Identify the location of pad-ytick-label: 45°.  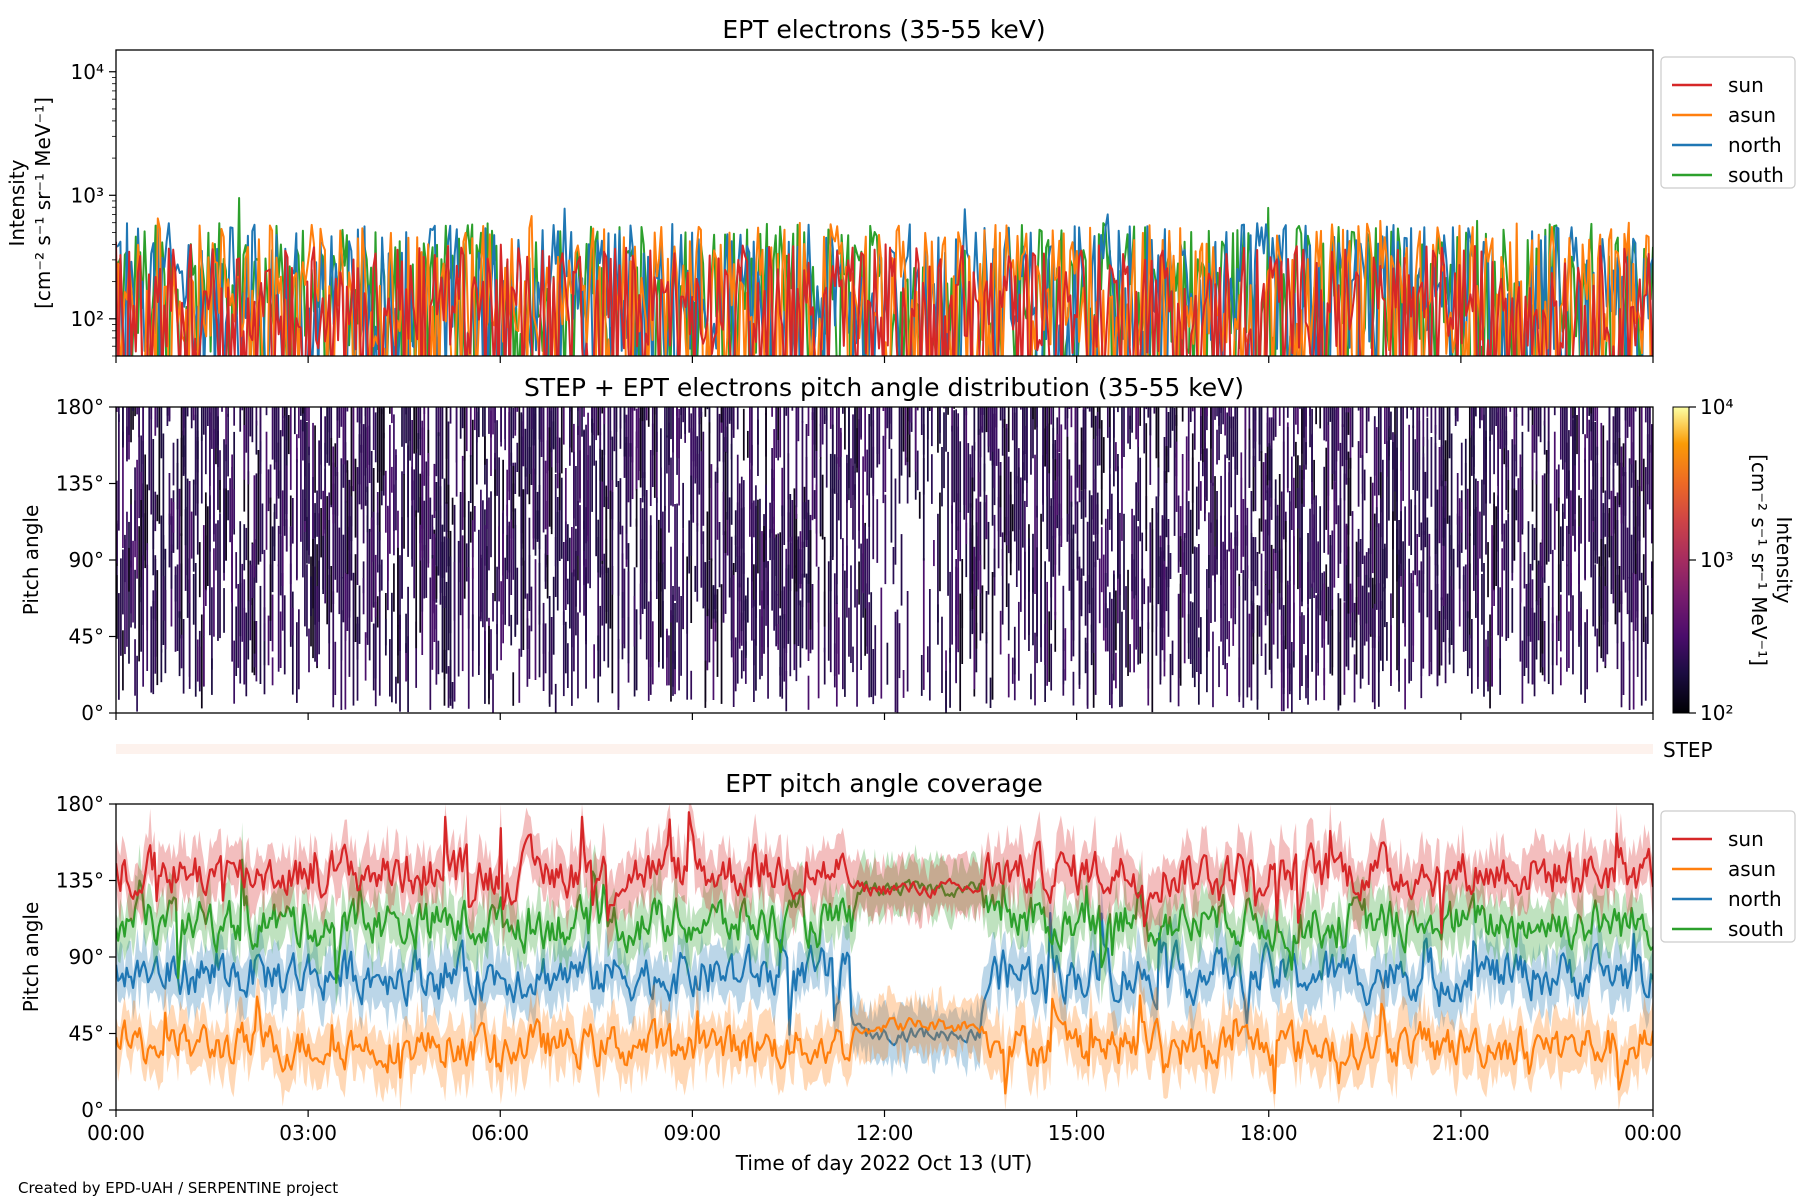
(86, 637).